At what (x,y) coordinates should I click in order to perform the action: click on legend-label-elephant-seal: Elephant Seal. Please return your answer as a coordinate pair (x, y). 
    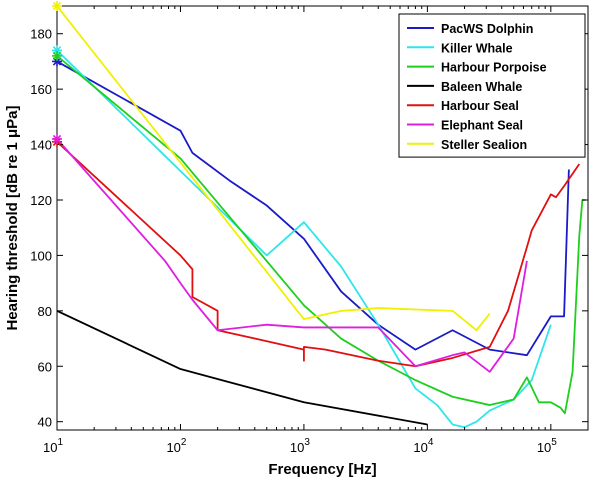
    Looking at the image, I should click on (482, 126).